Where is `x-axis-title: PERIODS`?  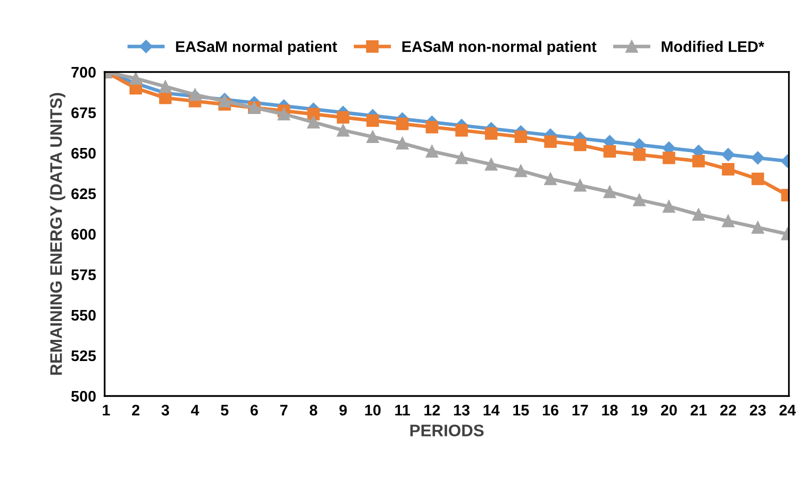
x-axis-title: PERIODS is located at coordinates (447, 430).